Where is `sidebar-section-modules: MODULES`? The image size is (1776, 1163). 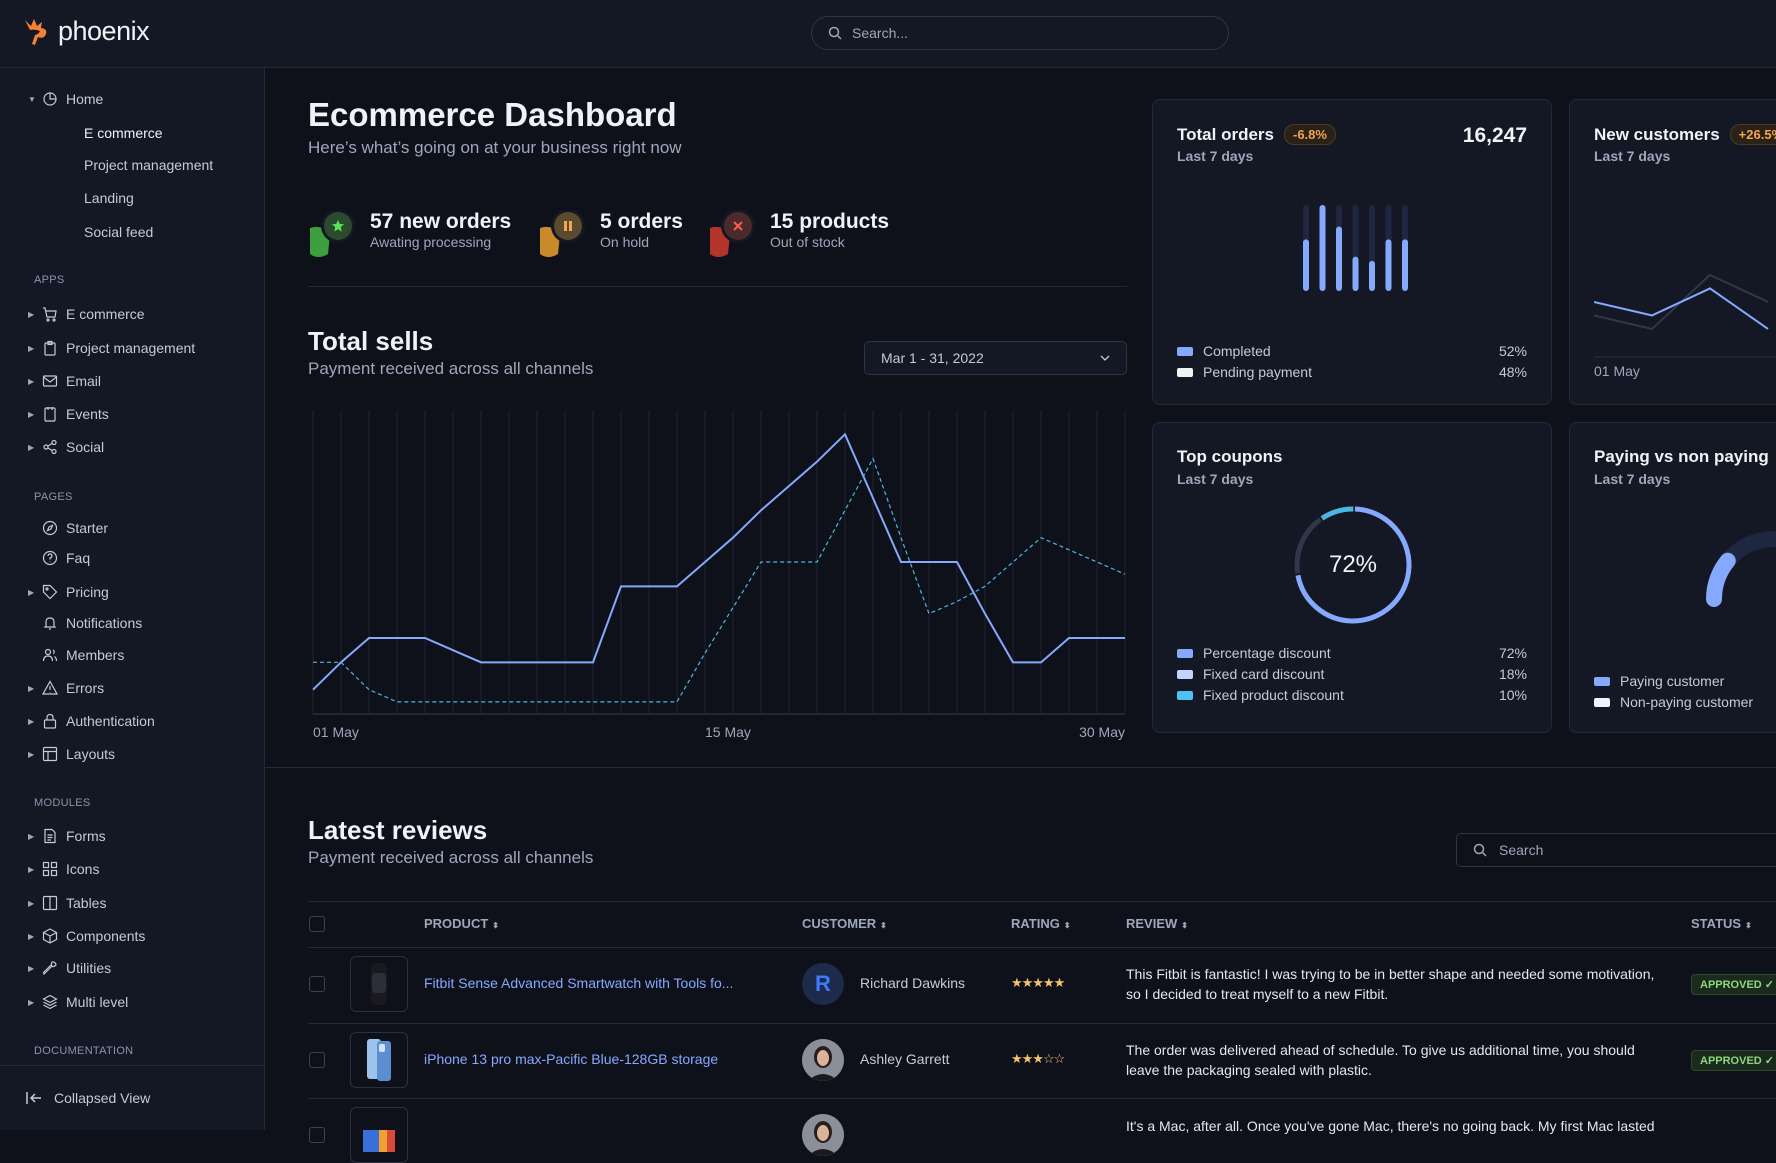 sidebar-section-modules: MODULES is located at coordinates (62, 803).